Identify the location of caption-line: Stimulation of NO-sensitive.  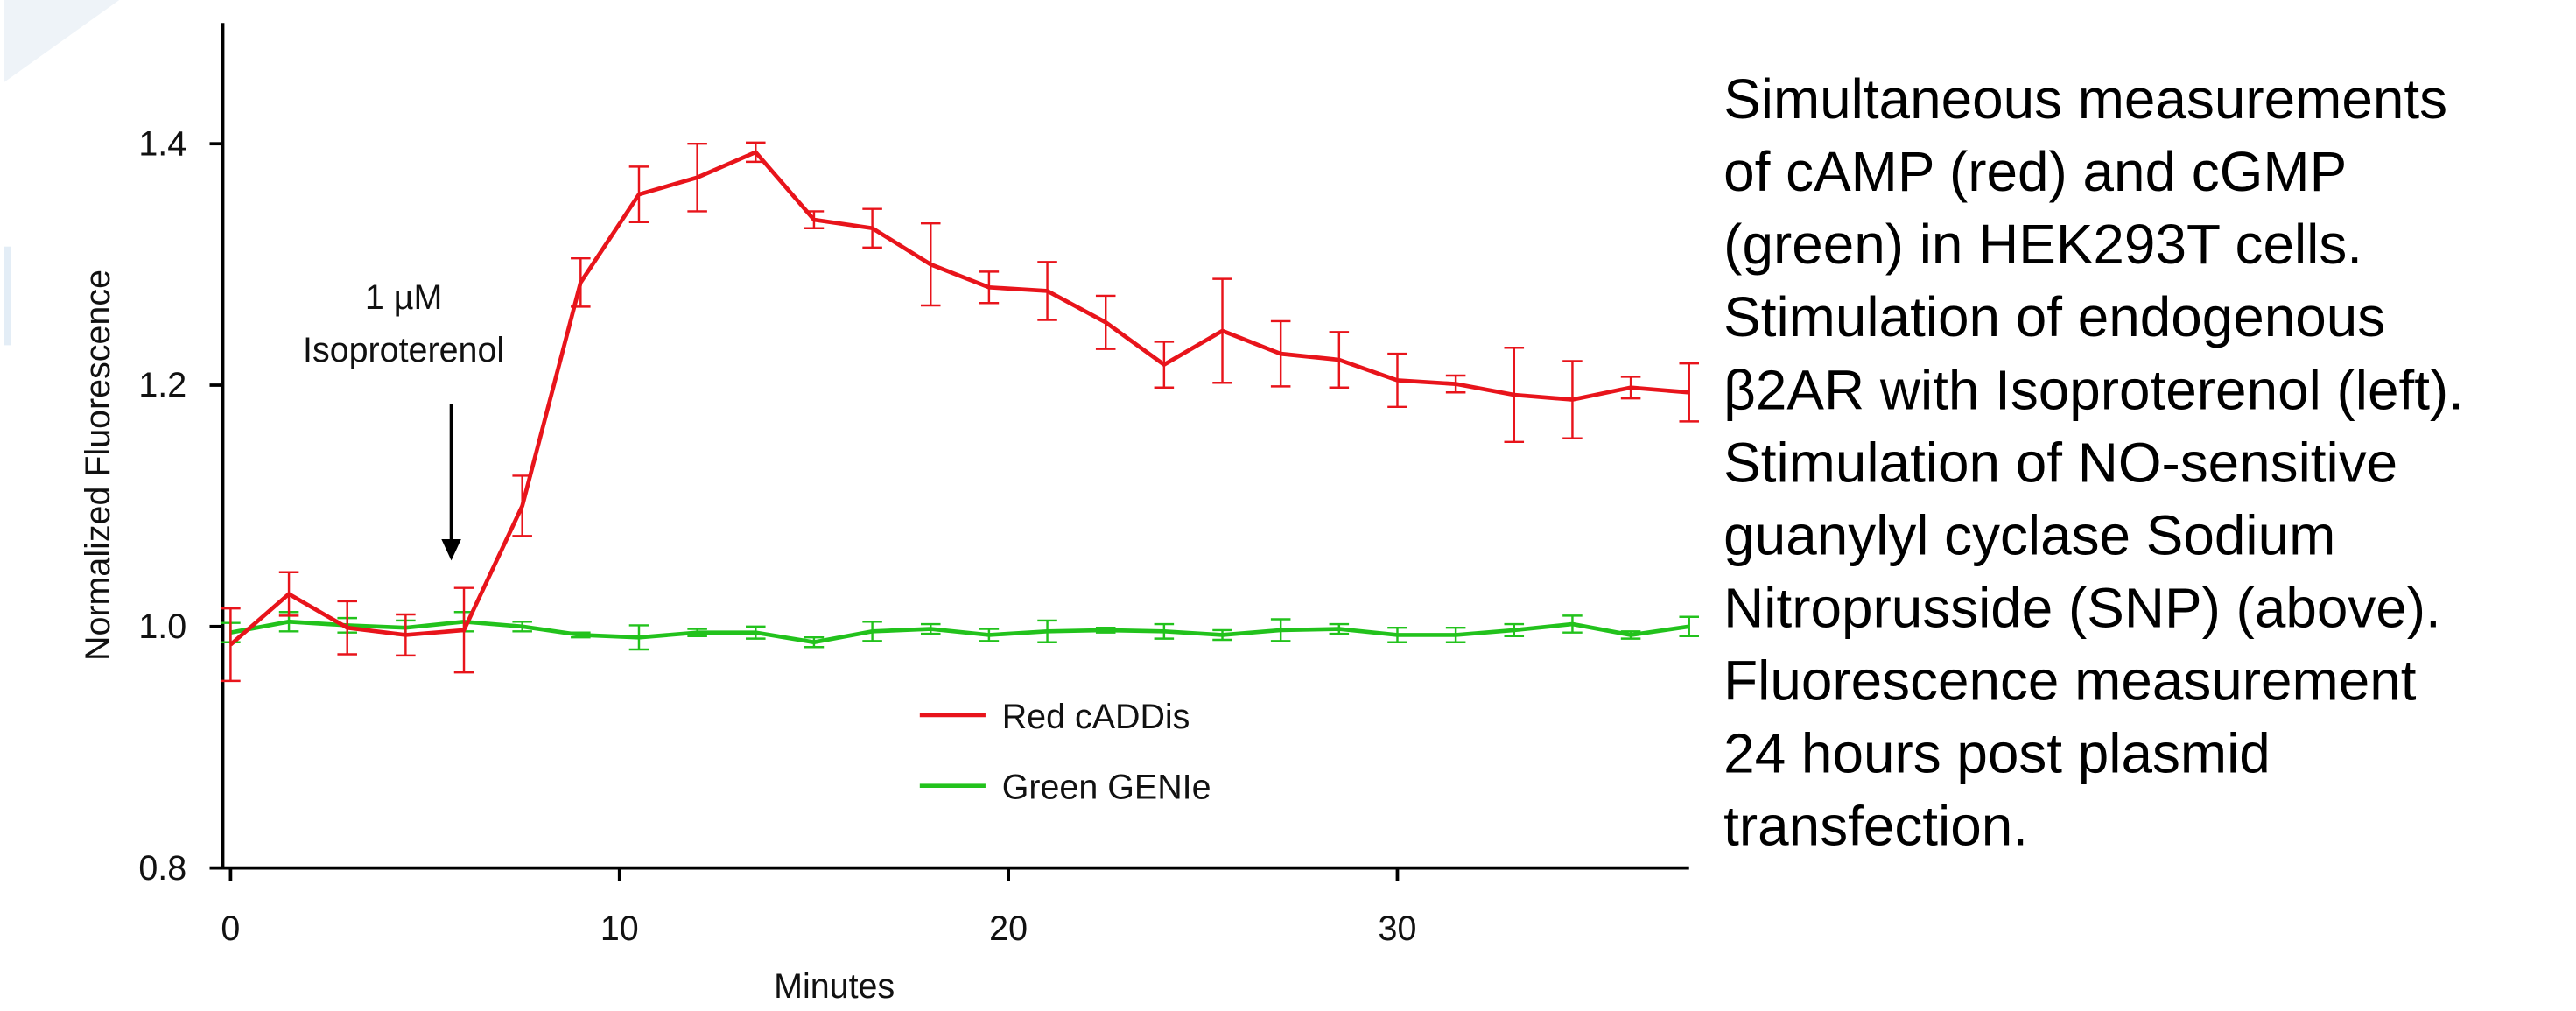
(2060, 462).